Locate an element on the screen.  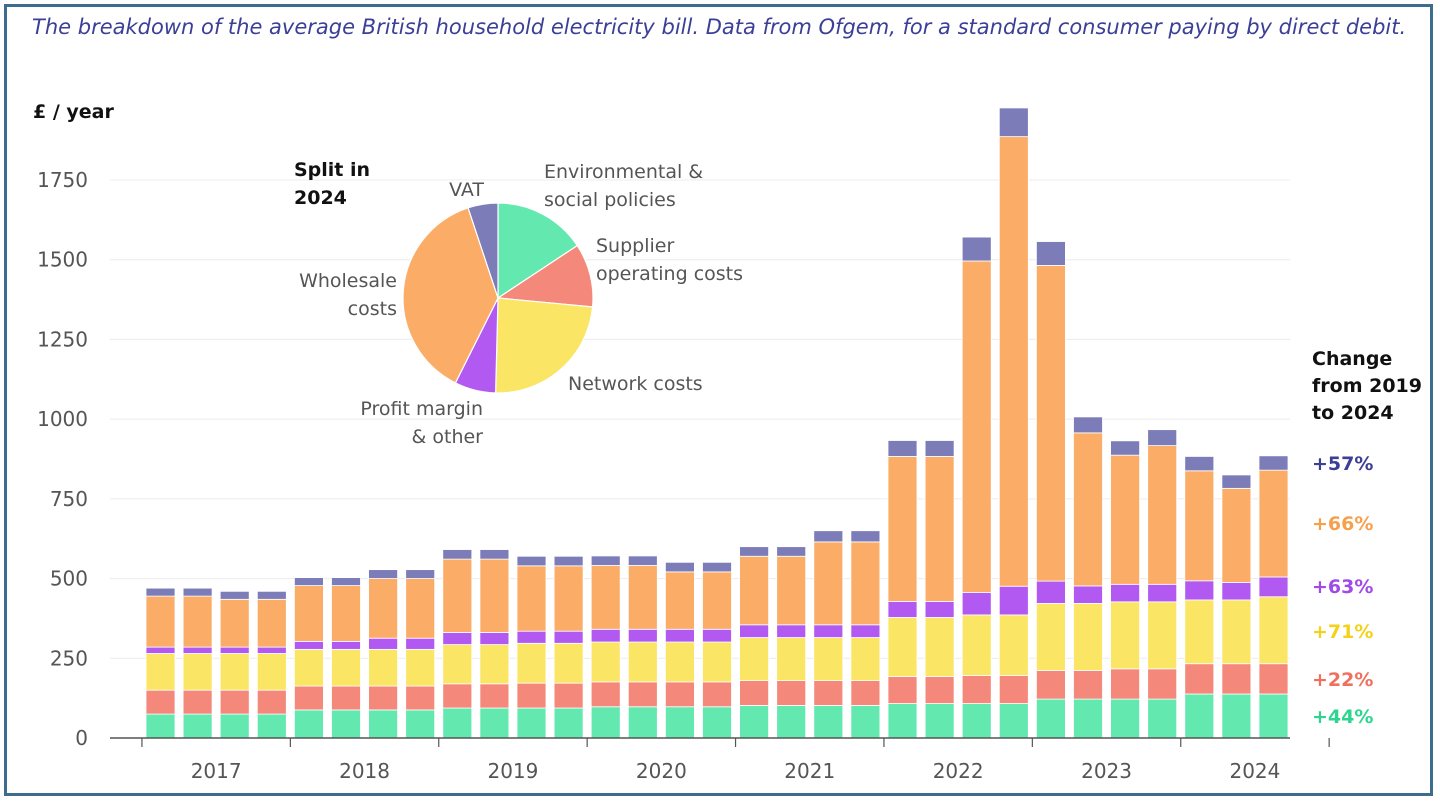
y-tick-label-1750: 1750 is located at coordinates (62, 180).